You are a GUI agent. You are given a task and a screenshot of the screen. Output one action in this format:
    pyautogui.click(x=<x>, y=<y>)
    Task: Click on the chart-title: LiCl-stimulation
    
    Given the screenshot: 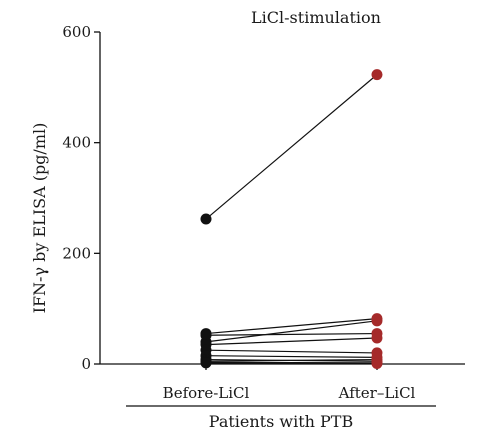 What is the action you would take?
    pyautogui.click(x=316, y=17)
    